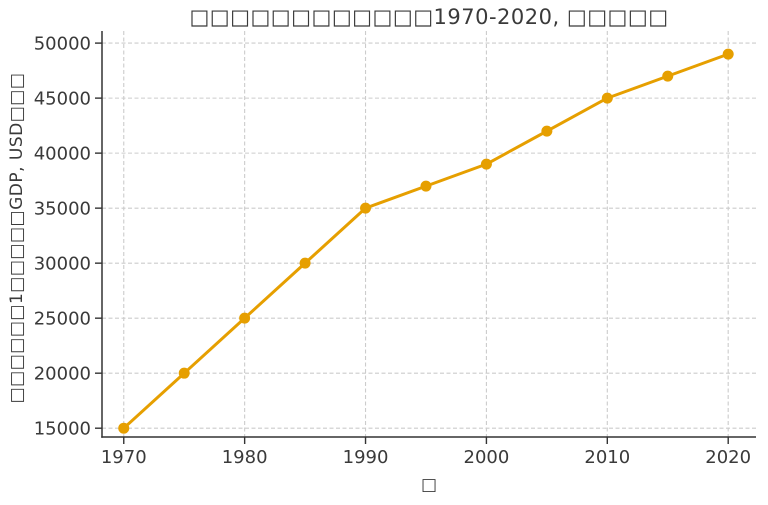  Describe the element at coordinates (17, 238) in the screenshot. I see `y-axis-label: □□□□□□1□□□□□GDP, USD□□□` at that location.